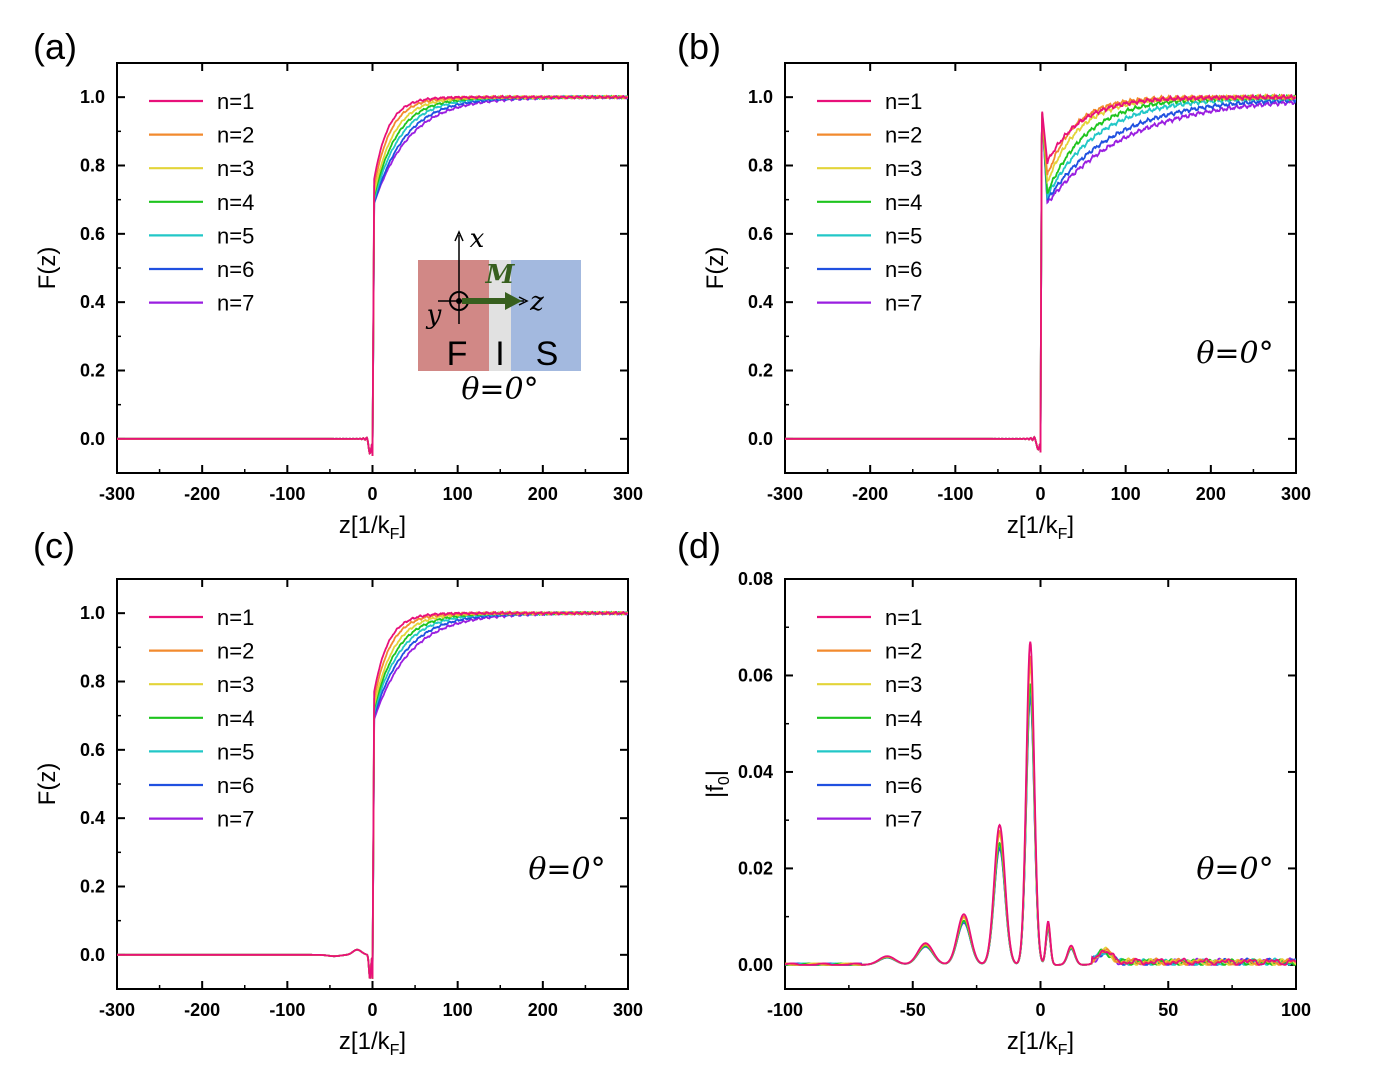 This screenshot has height=1084, width=1381. I want to click on panel-label: (a), so click(55, 46).